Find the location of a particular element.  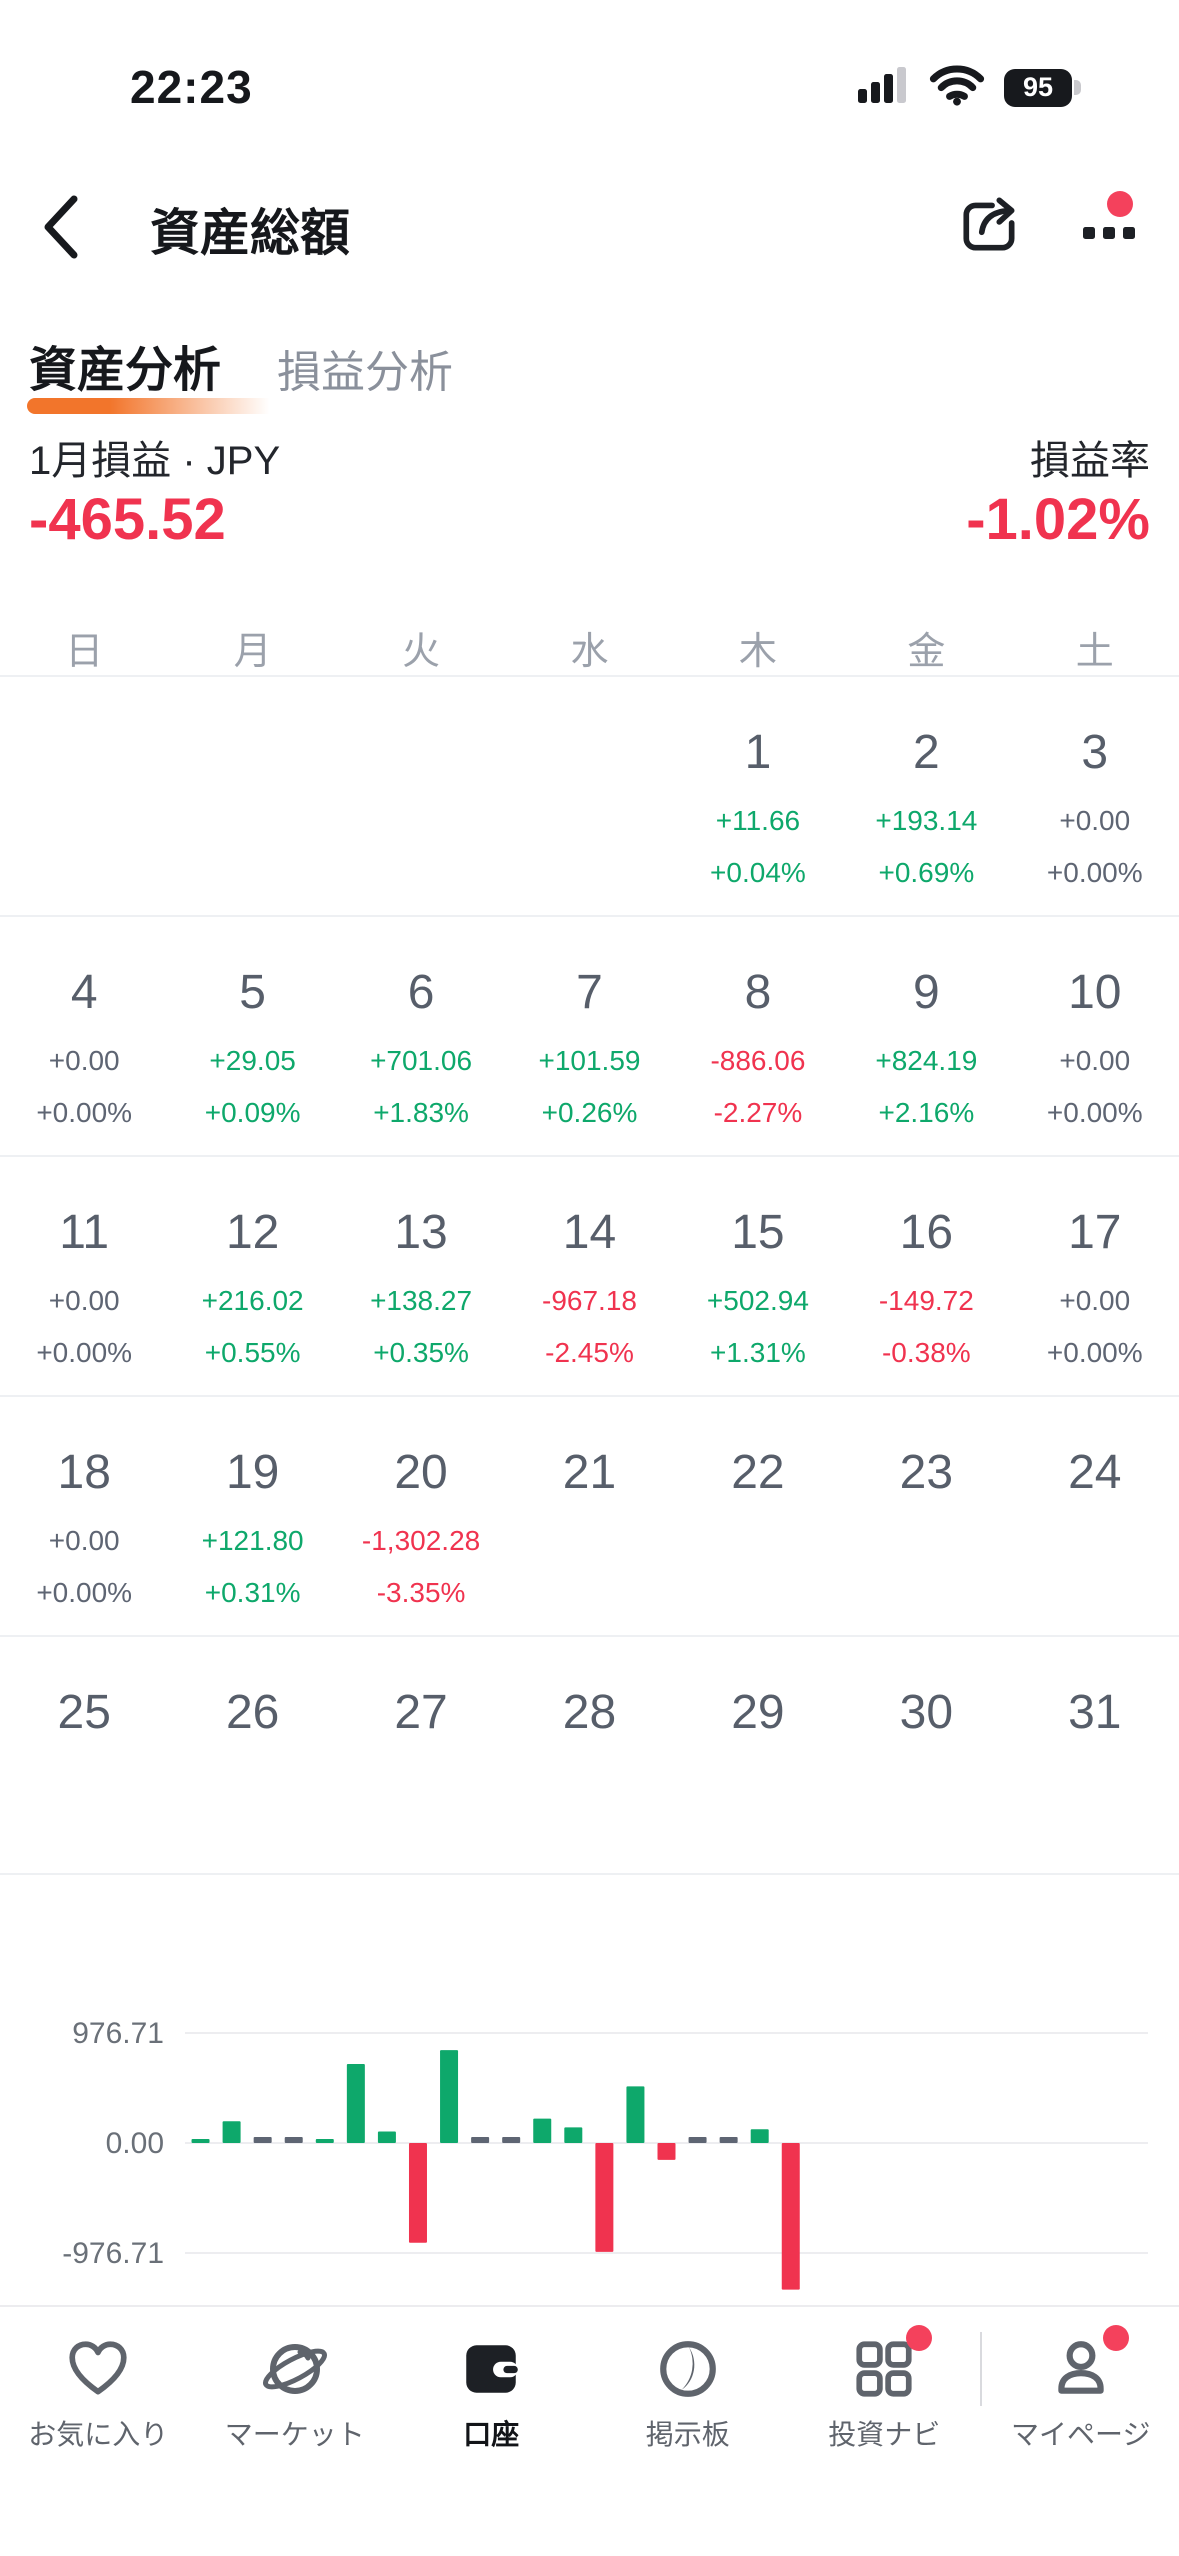

heart-icon is located at coordinates (98, 2369).